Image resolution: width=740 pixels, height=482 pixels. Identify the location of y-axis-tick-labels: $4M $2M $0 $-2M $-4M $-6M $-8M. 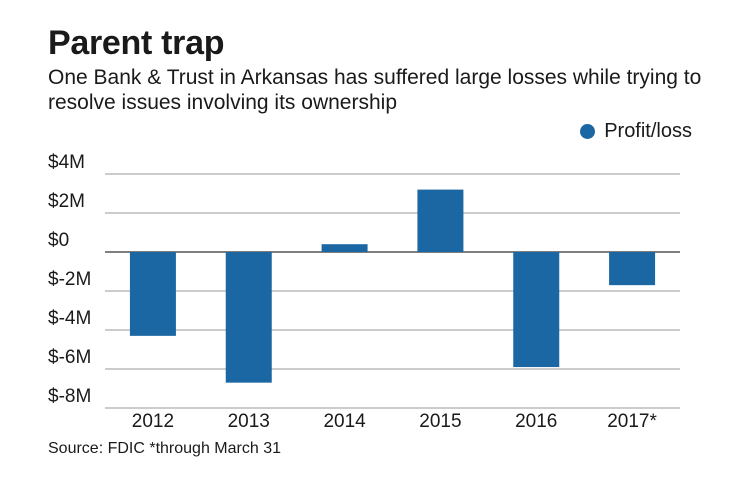
(69, 279).